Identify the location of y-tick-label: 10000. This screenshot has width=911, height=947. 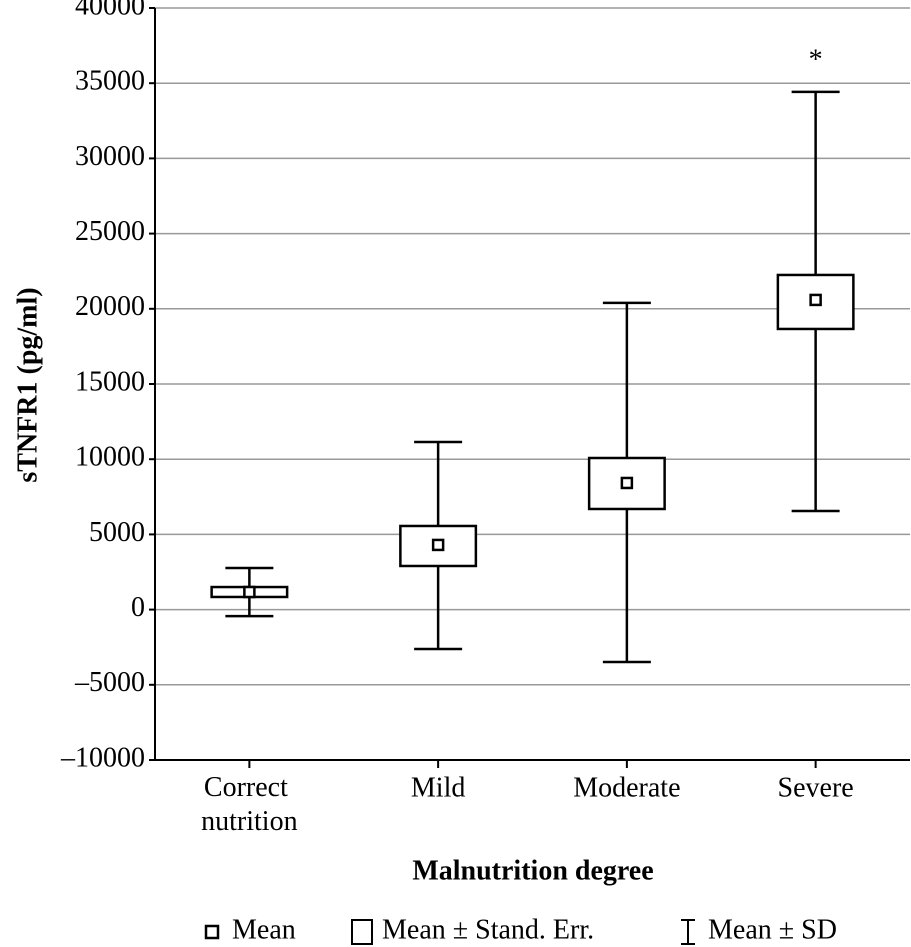
(110, 457).